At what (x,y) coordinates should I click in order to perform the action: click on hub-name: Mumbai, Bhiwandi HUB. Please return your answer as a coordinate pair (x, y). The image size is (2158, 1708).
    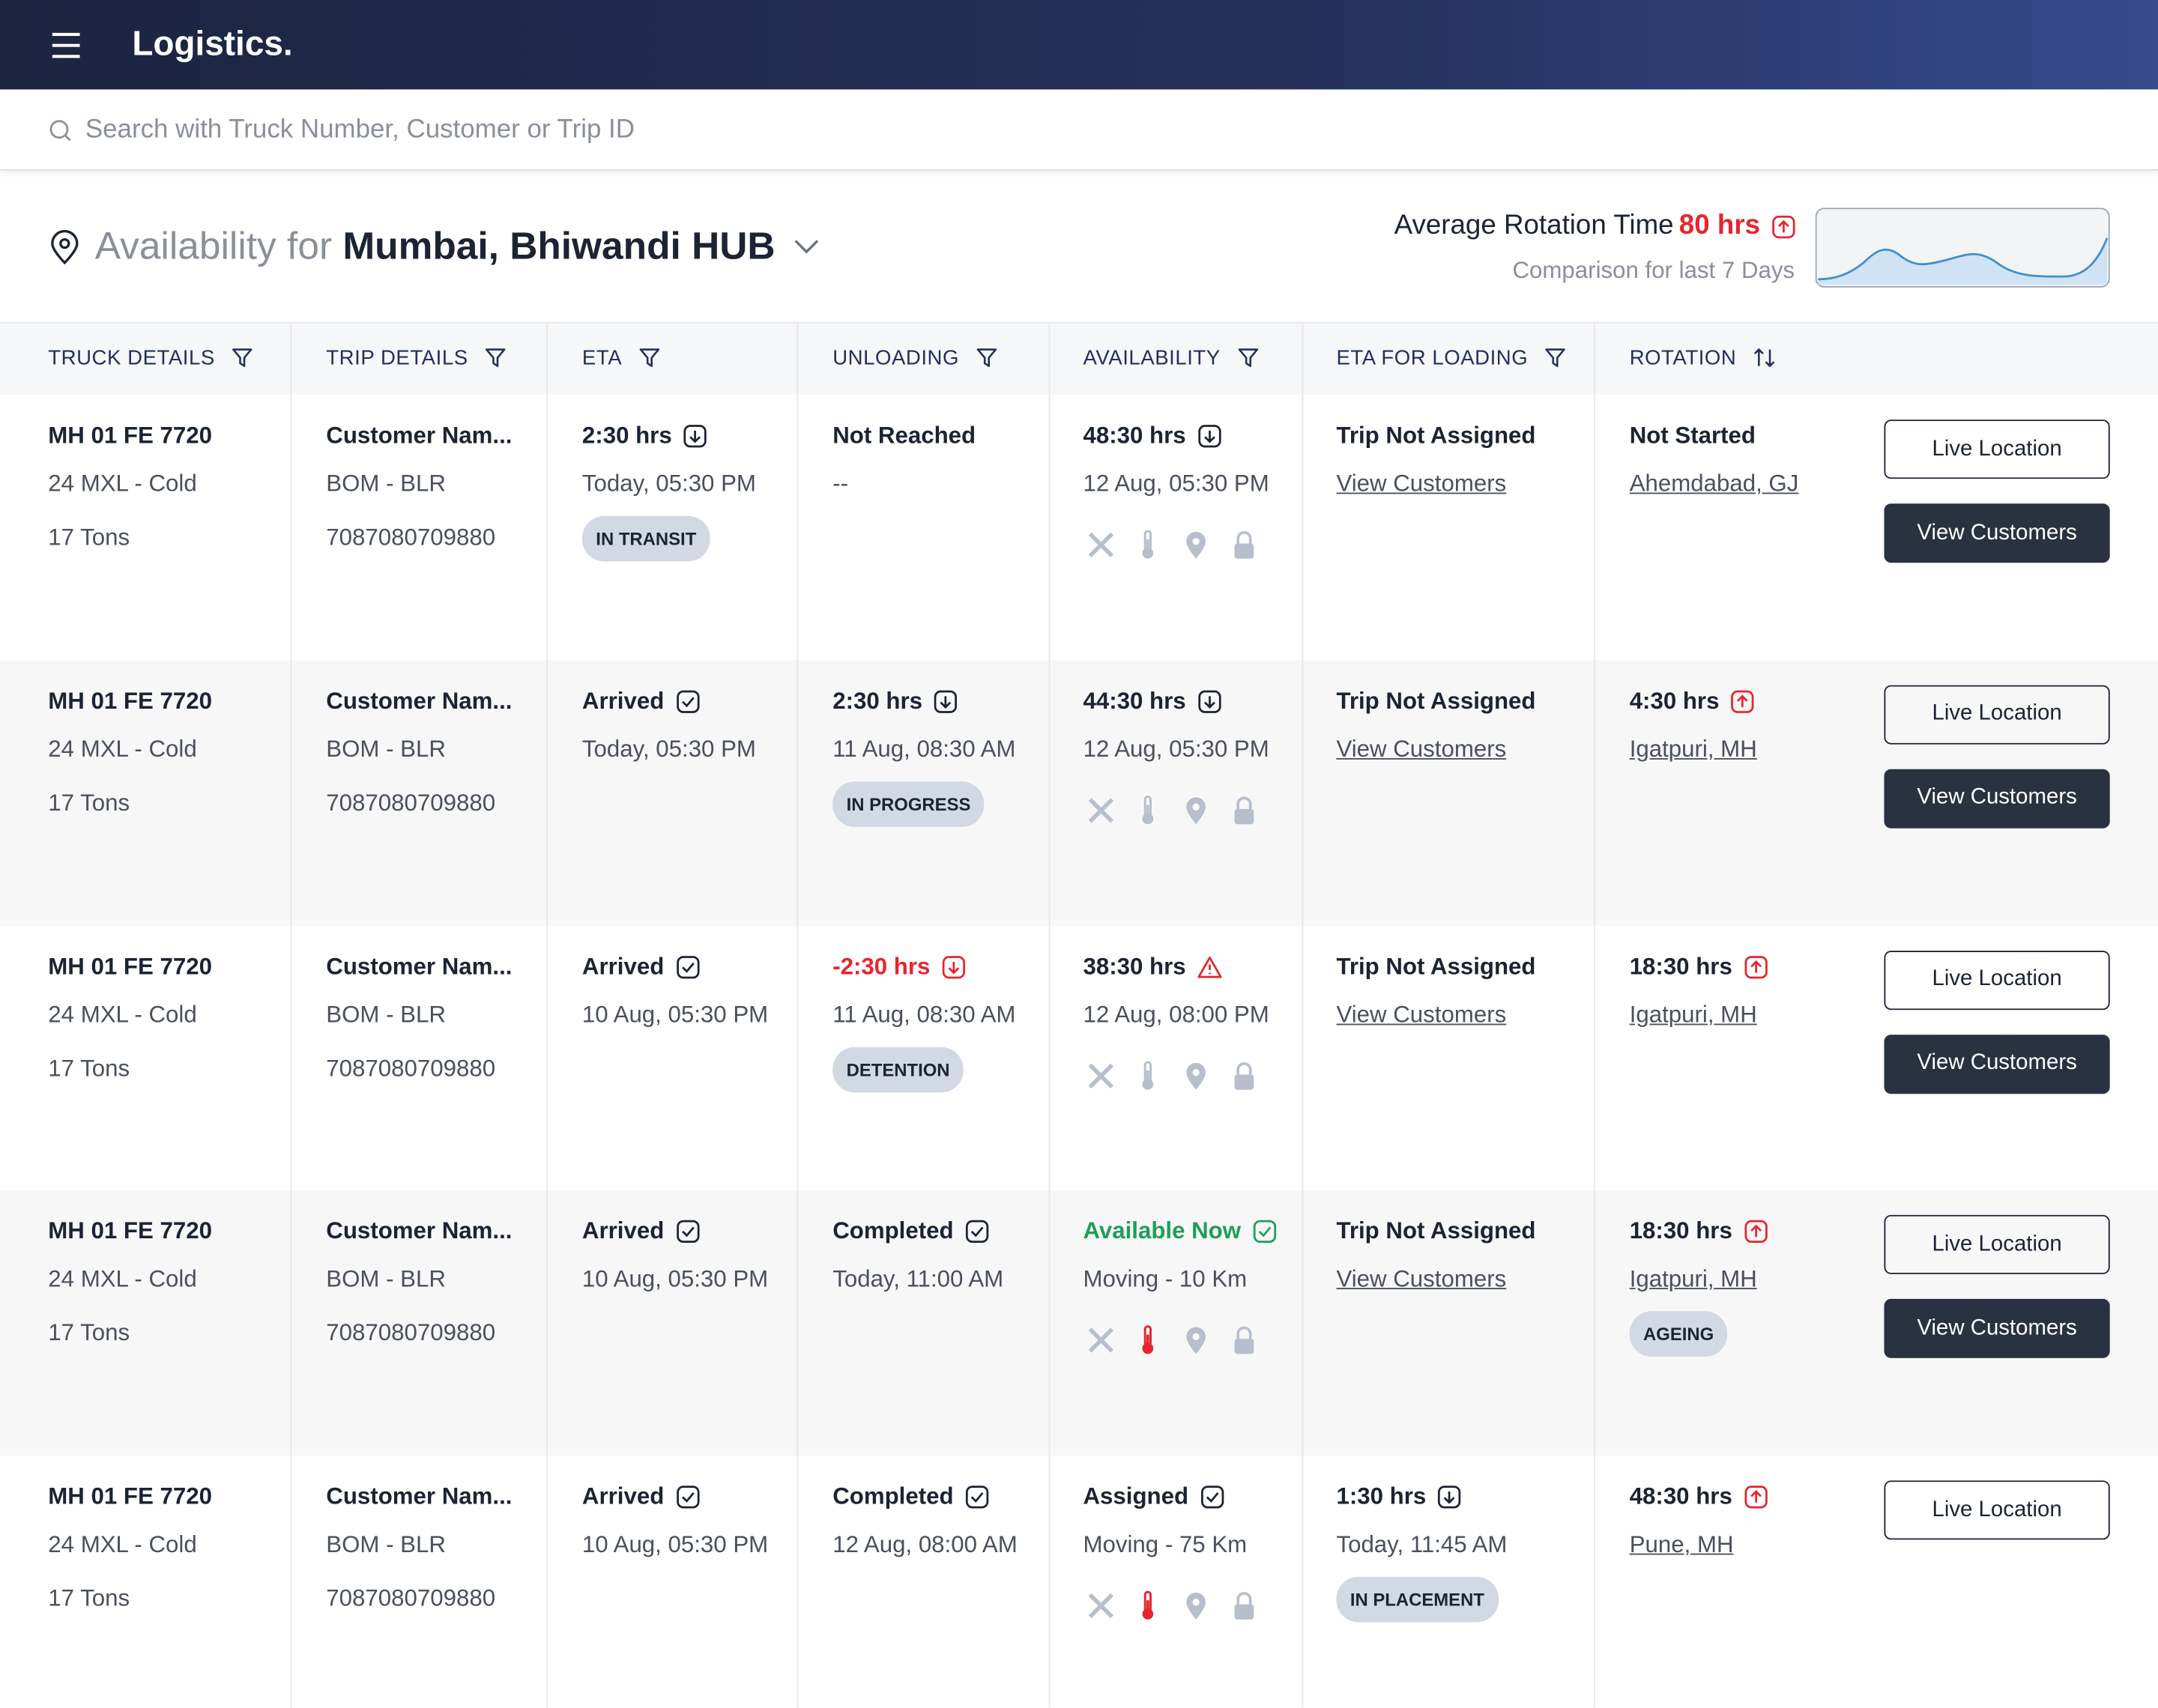
    Looking at the image, I should click on (559, 245).